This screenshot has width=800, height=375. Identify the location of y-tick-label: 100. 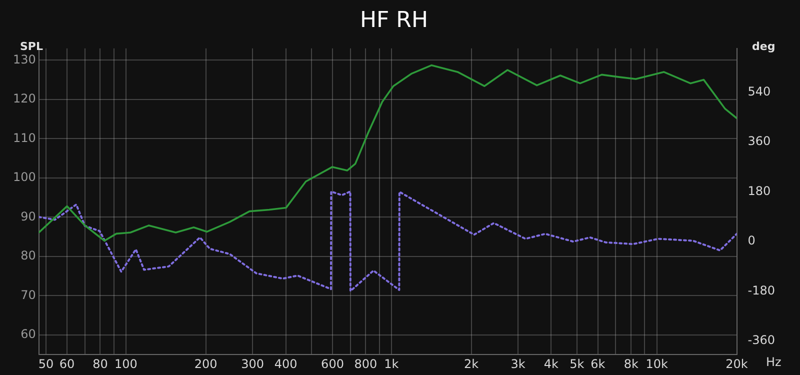
(24, 177).